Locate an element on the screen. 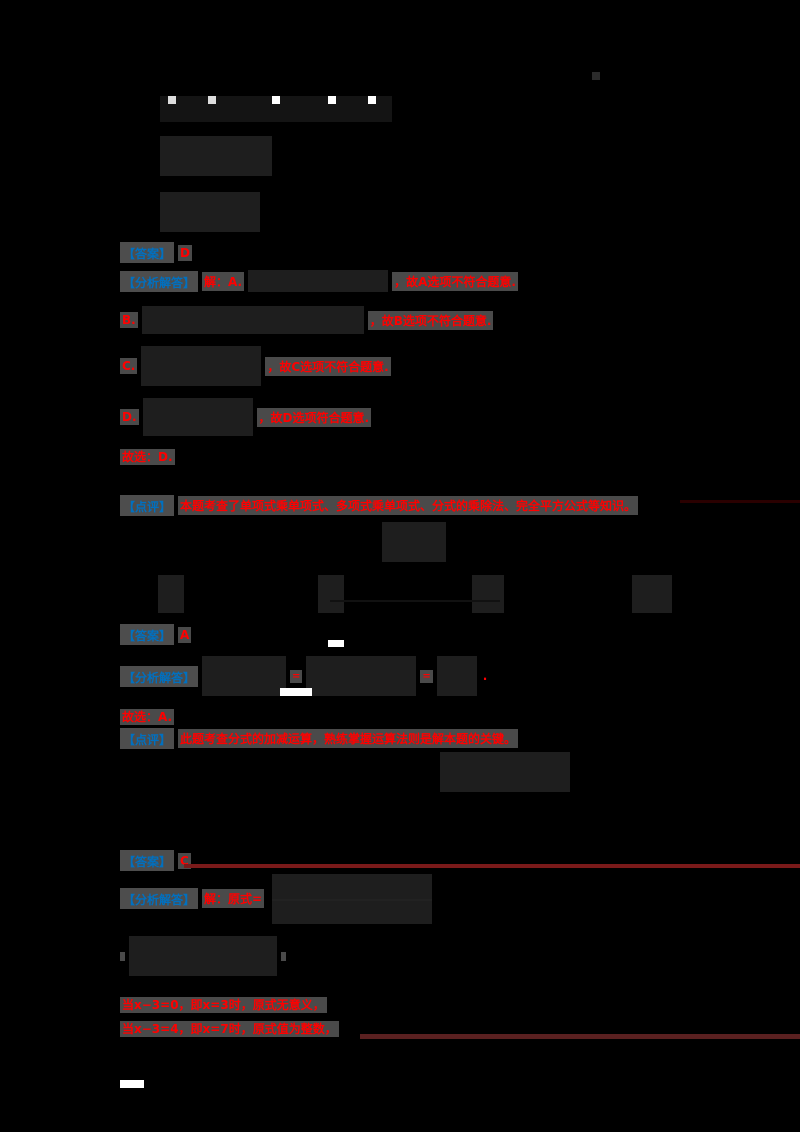  q1-answer-row: 【答案】 D is located at coordinates (156, 252).